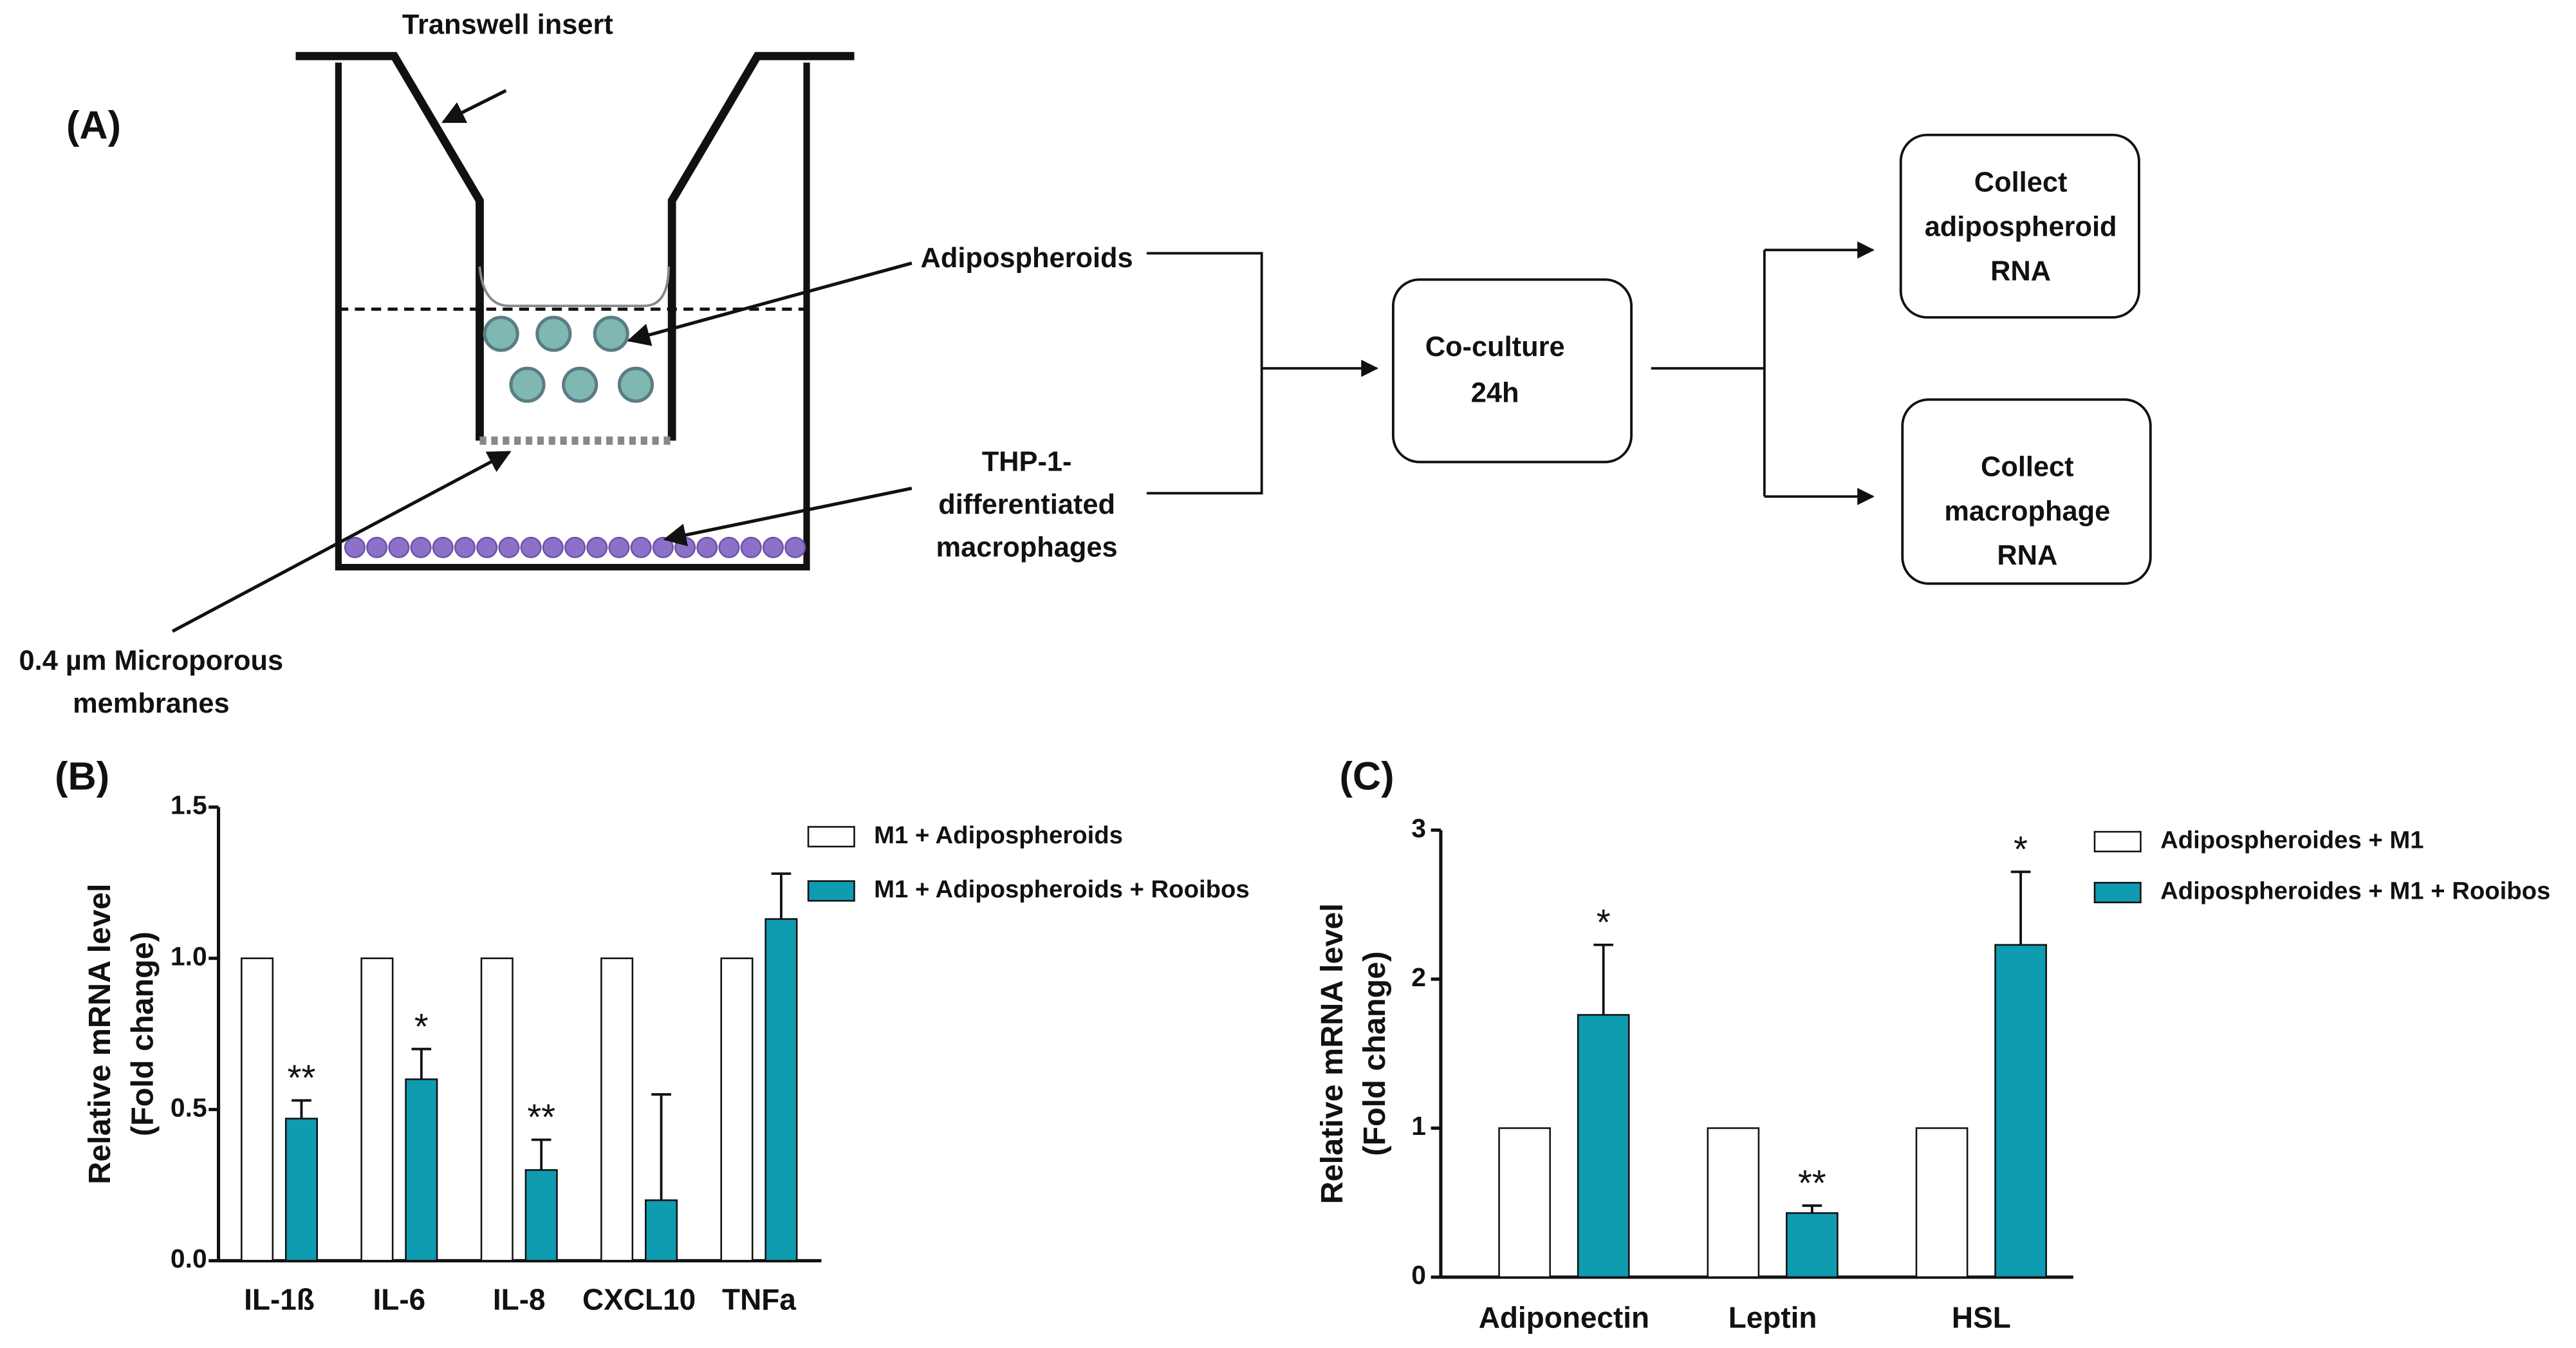 This screenshot has width=2576, height=1348. I want to click on y-tick-label: 3, so click(1418, 828).